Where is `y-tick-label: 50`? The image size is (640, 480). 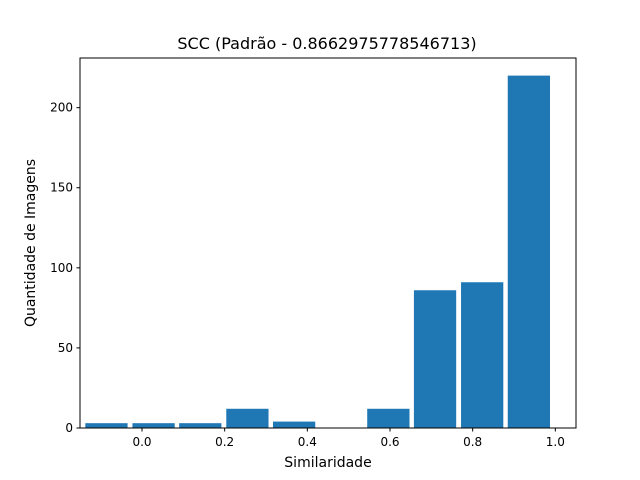
y-tick-label: 50 is located at coordinates (65, 348).